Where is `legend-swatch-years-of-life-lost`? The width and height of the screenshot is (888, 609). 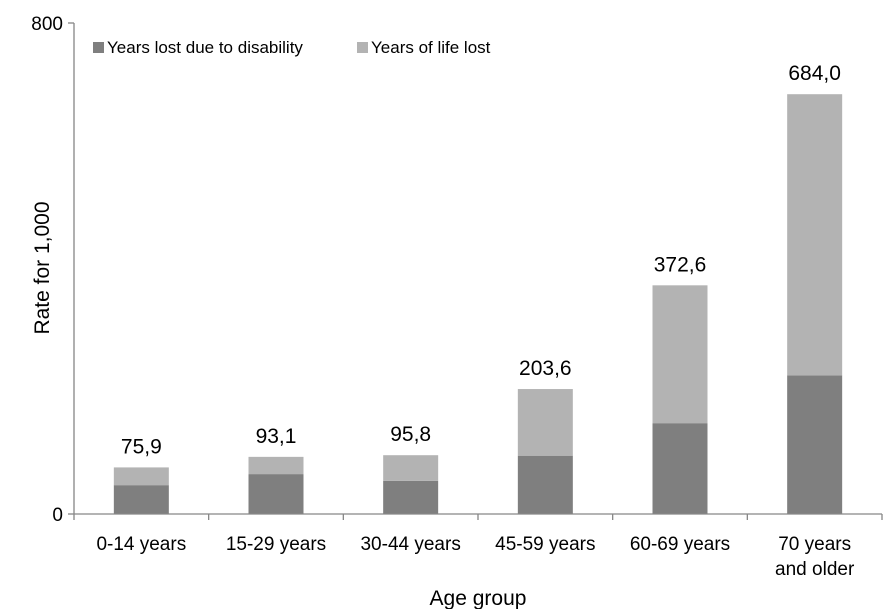
legend-swatch-years-of-life-lost is located at coordinates (362, 47).